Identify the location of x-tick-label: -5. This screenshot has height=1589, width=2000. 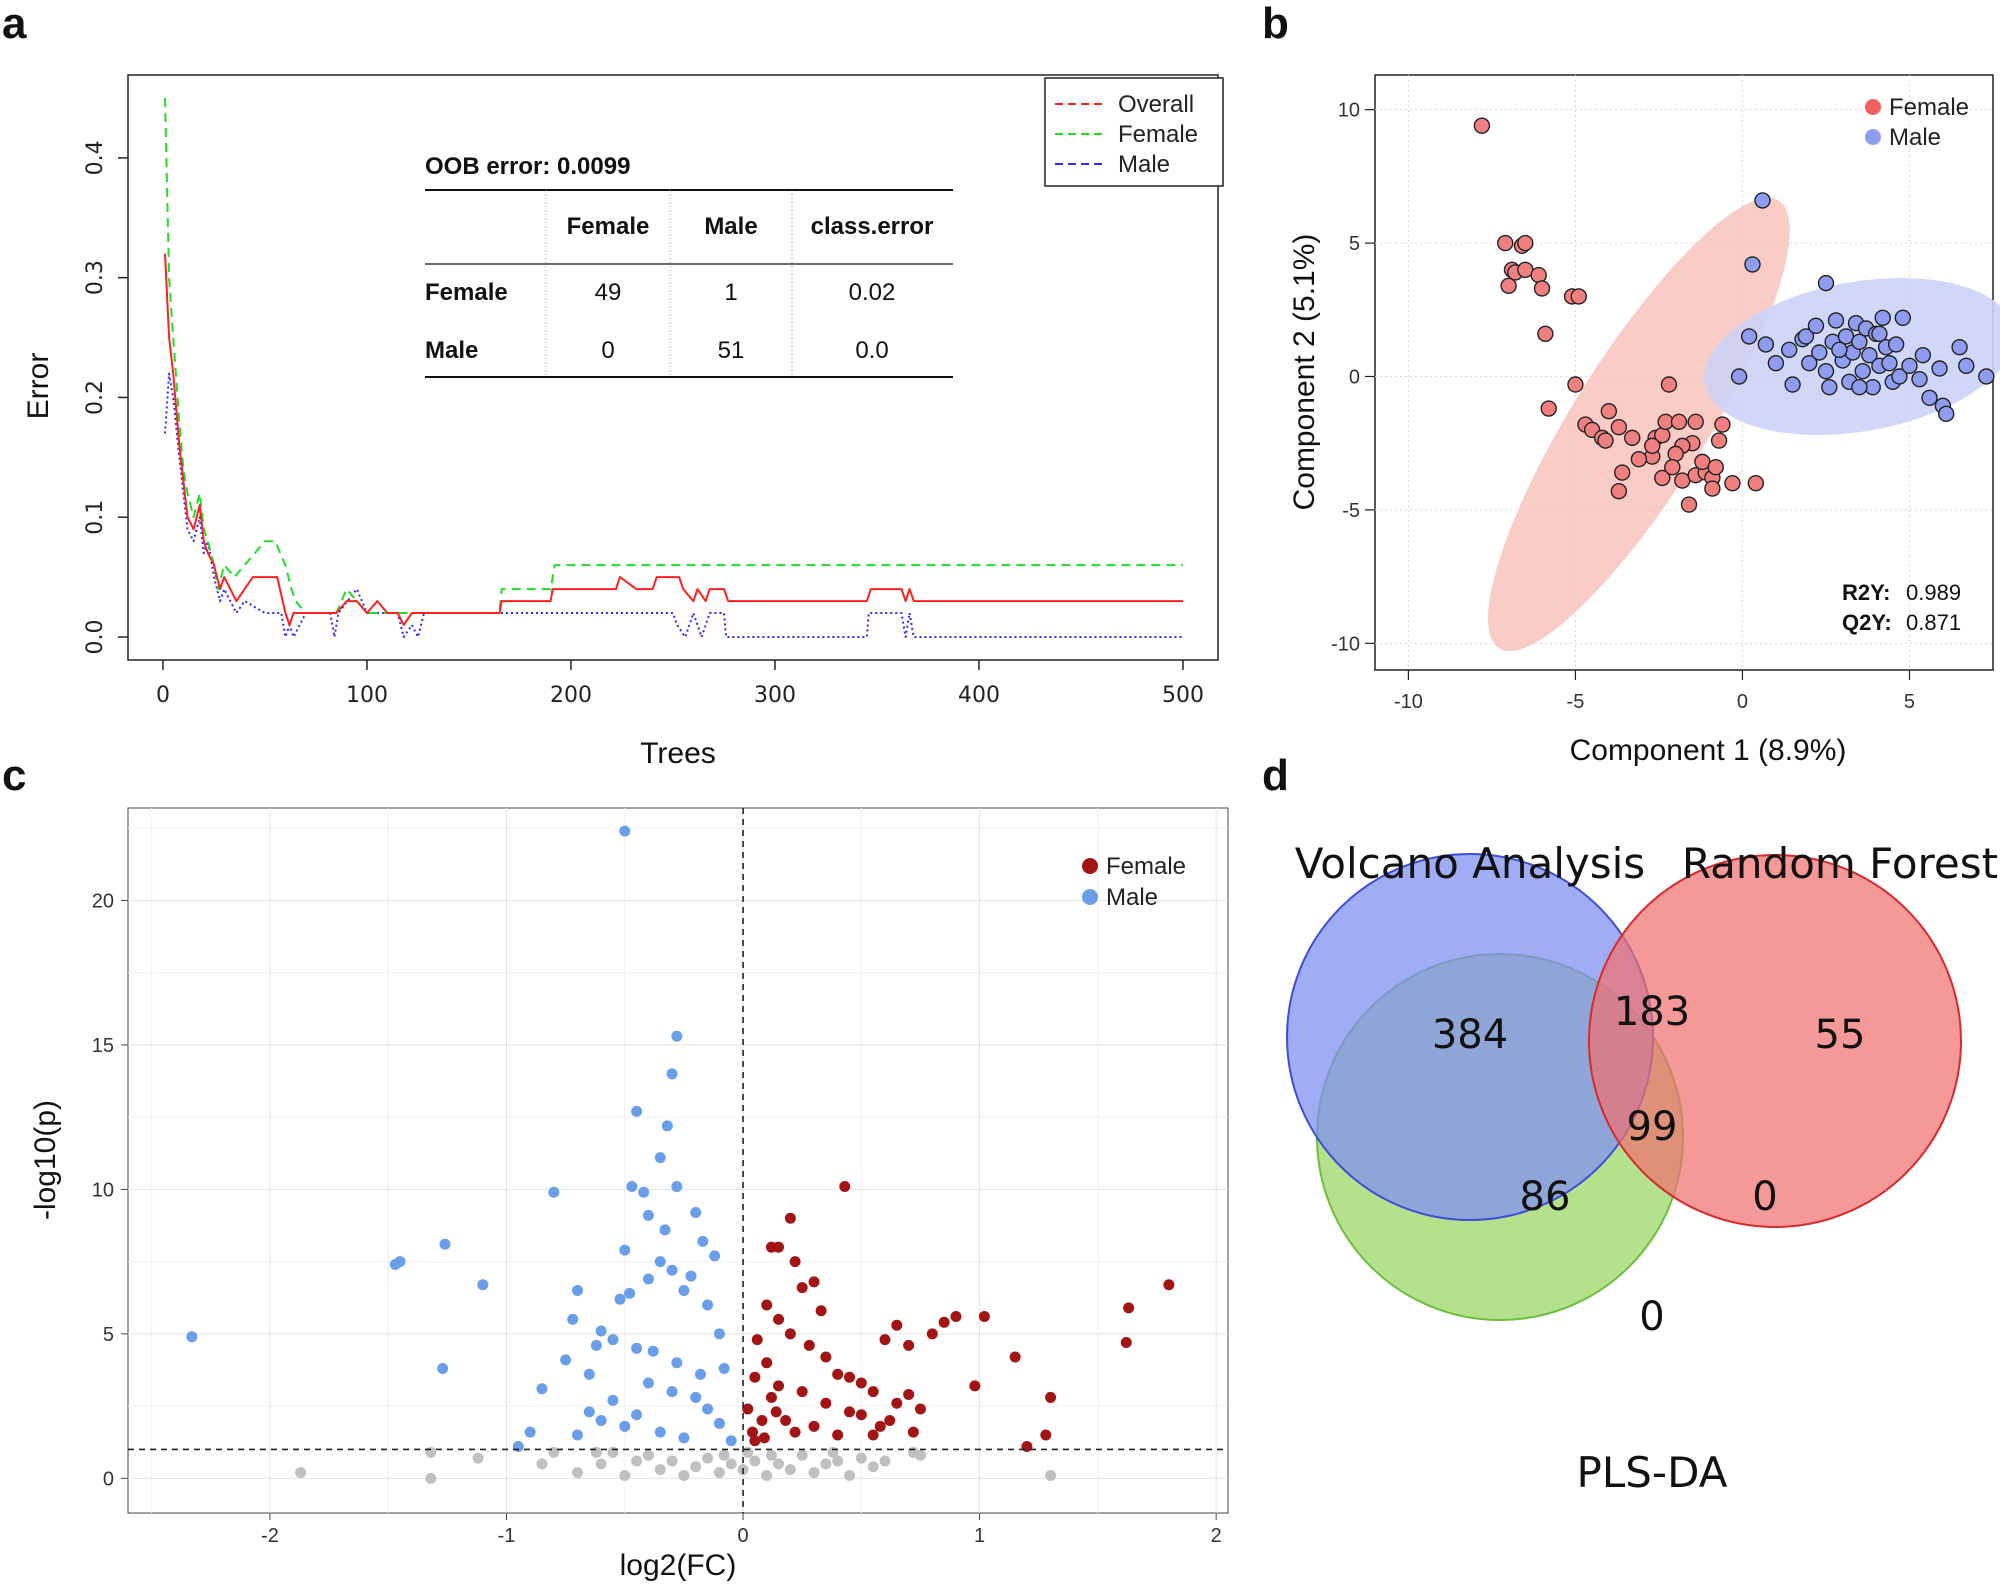
(1576, 702).